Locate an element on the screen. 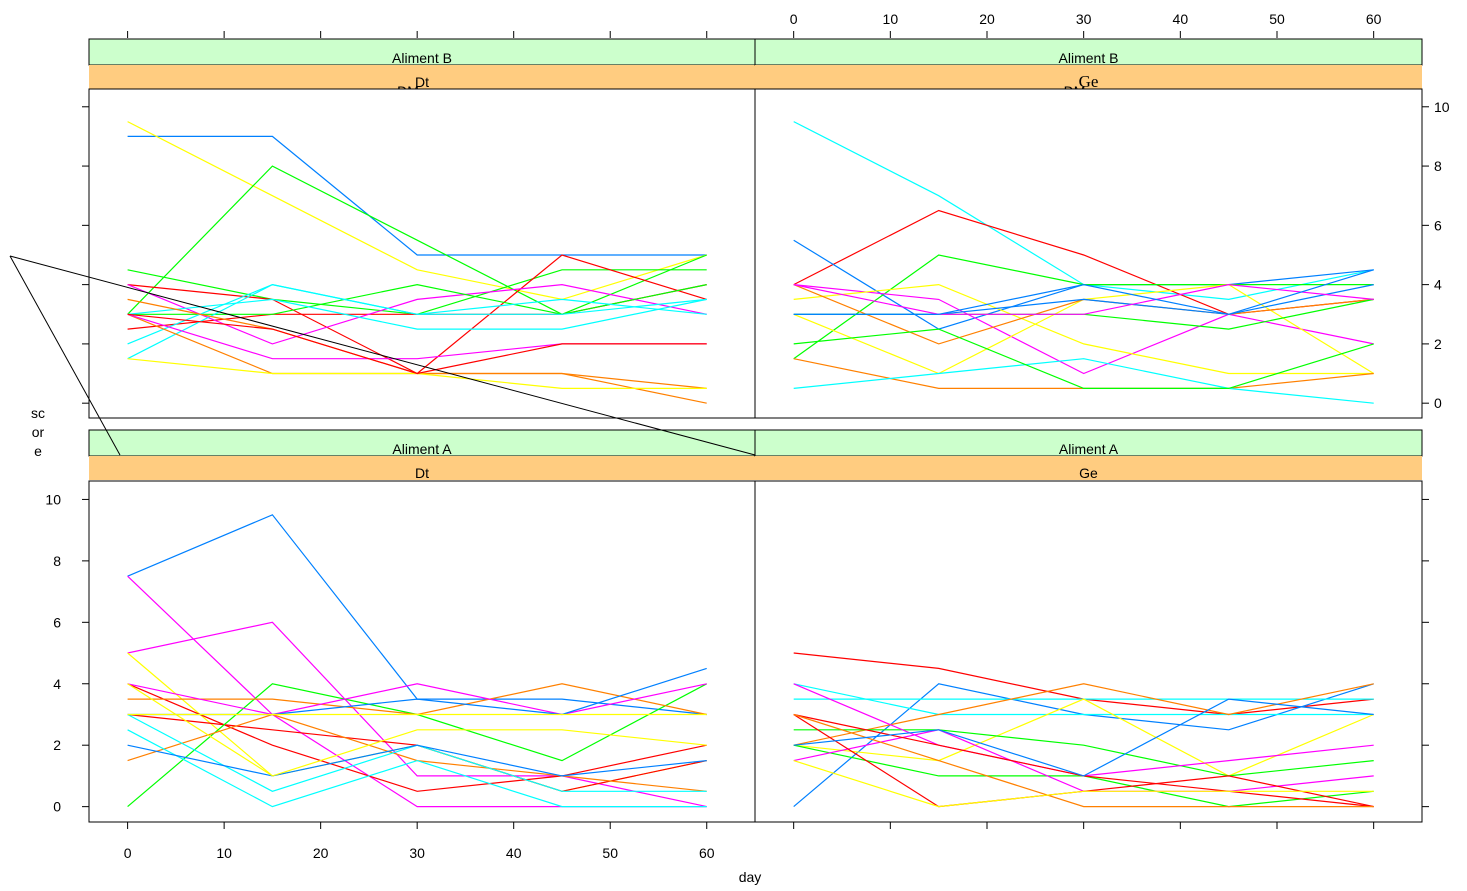 The width and height of the screenshot is (1467, 891). y-axis-title-fragment: or is located at coordinates (38, 432).